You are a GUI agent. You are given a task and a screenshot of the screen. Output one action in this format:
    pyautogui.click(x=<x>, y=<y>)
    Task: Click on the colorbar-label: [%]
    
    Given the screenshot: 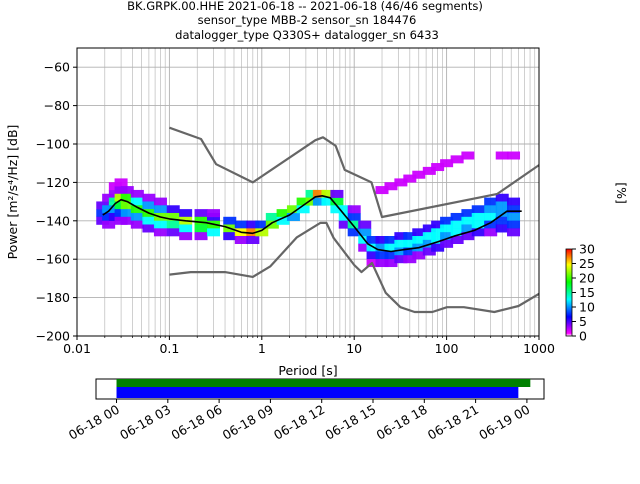 What is the action you would take?
    pyautogui.click(x=621, y=193)
    